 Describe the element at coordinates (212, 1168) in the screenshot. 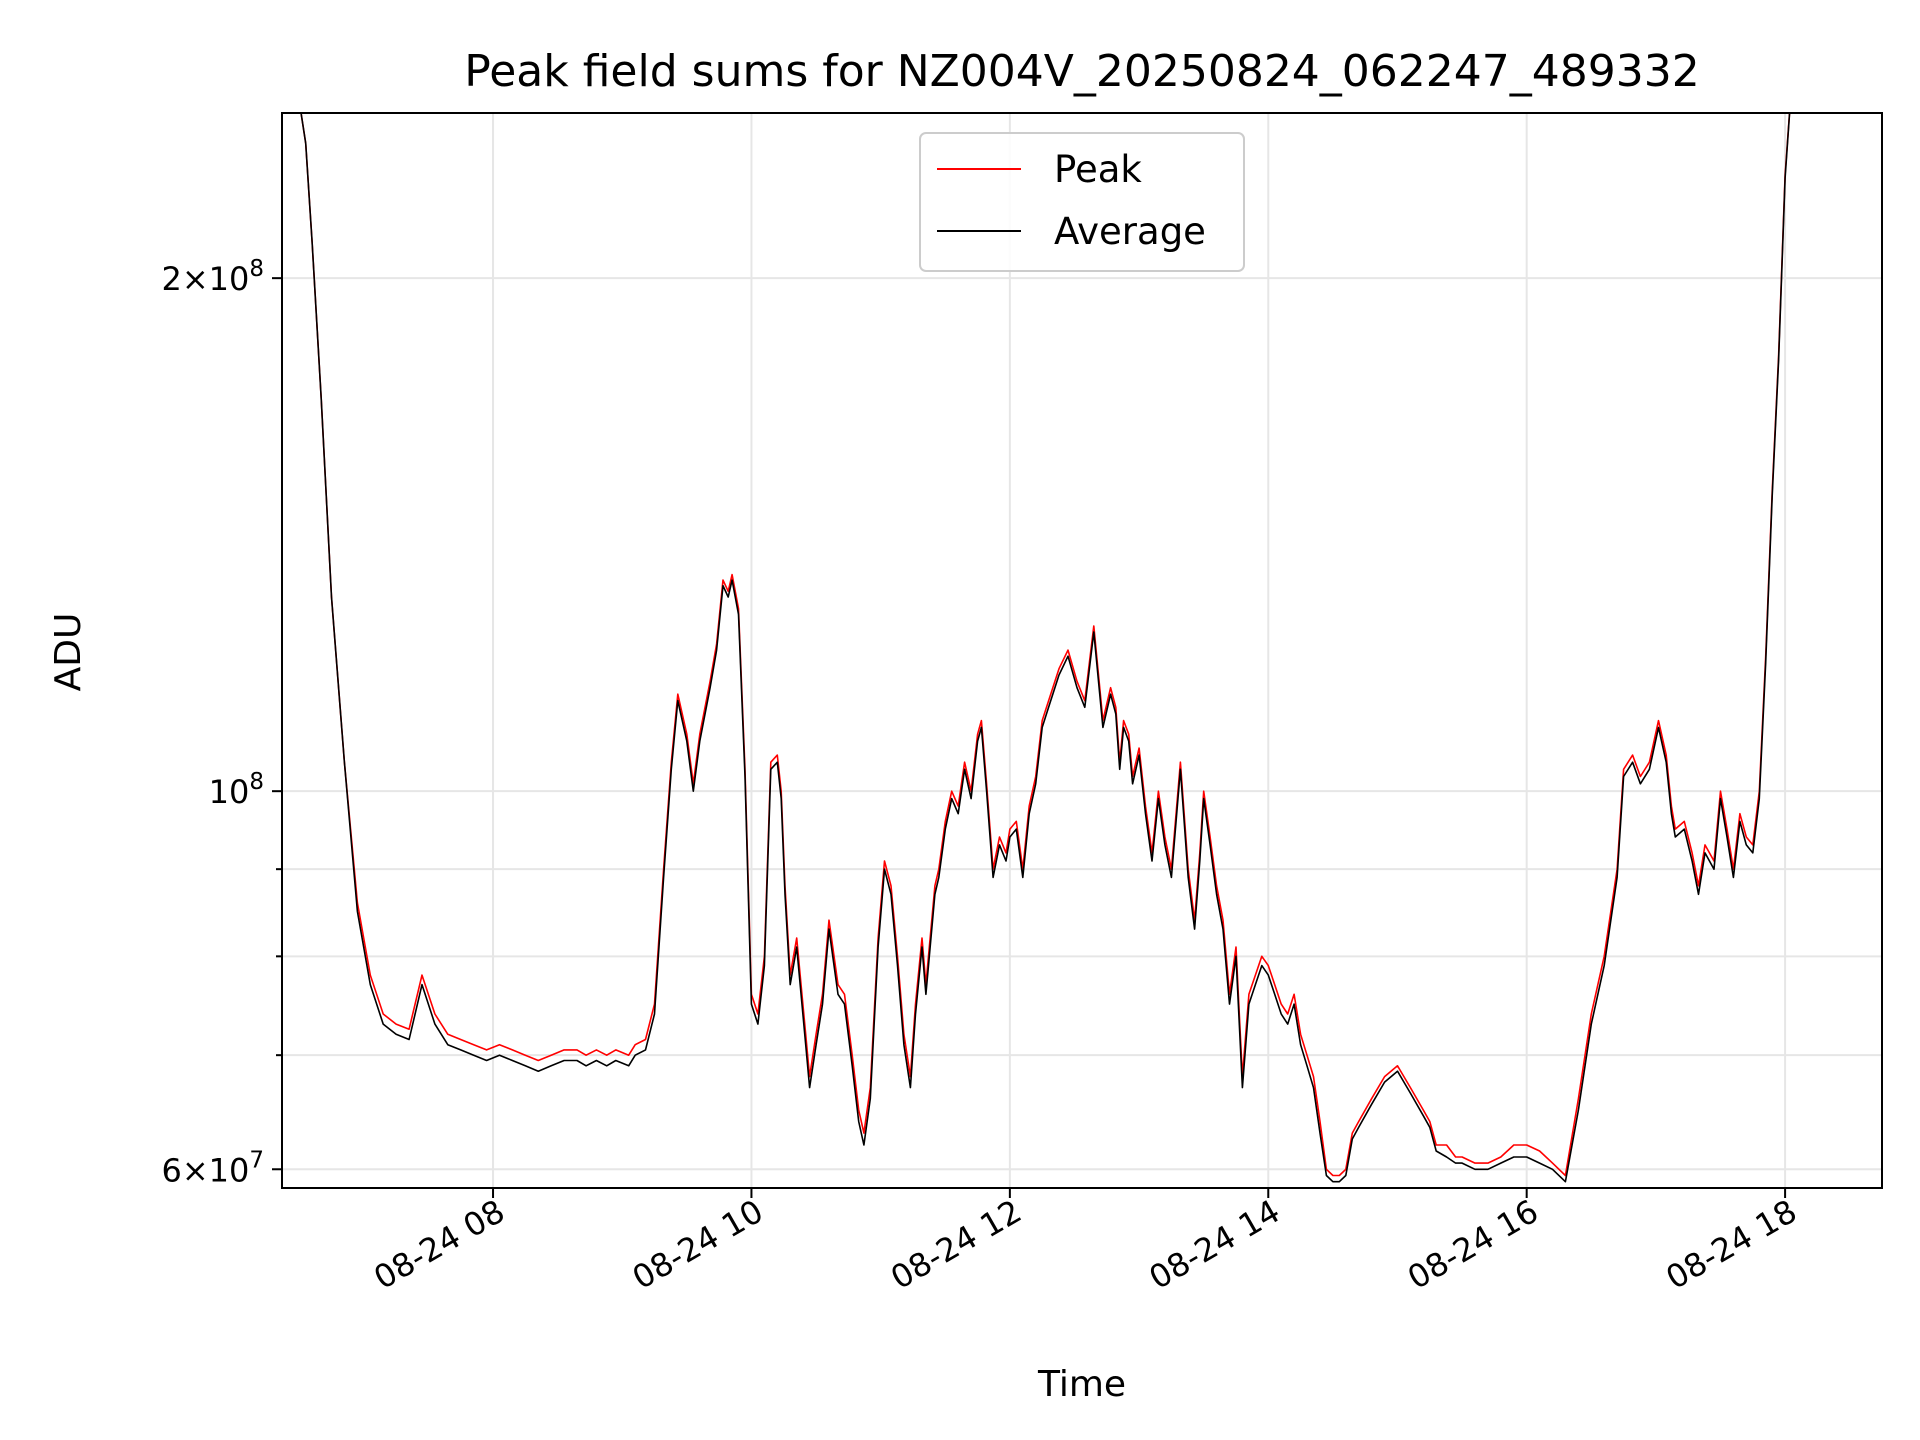

I see `y-tick-label: 6×107` at that location.